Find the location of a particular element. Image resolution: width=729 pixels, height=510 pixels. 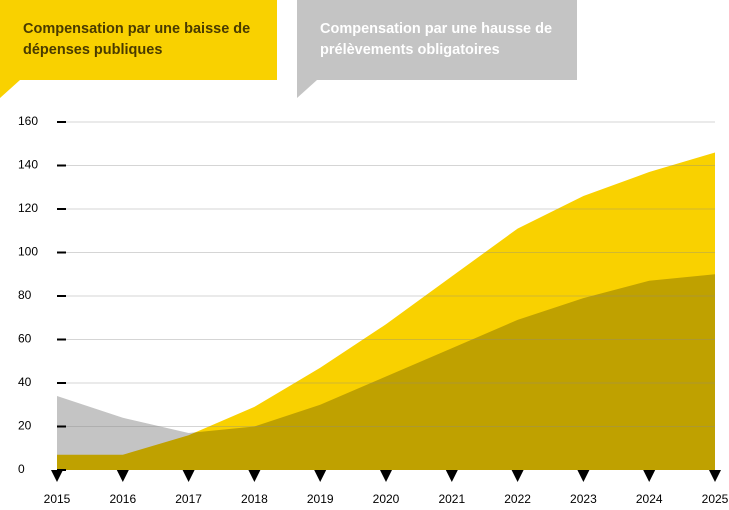

legend-line: Compensation par une hausse de is located at coordinates (436, 29).